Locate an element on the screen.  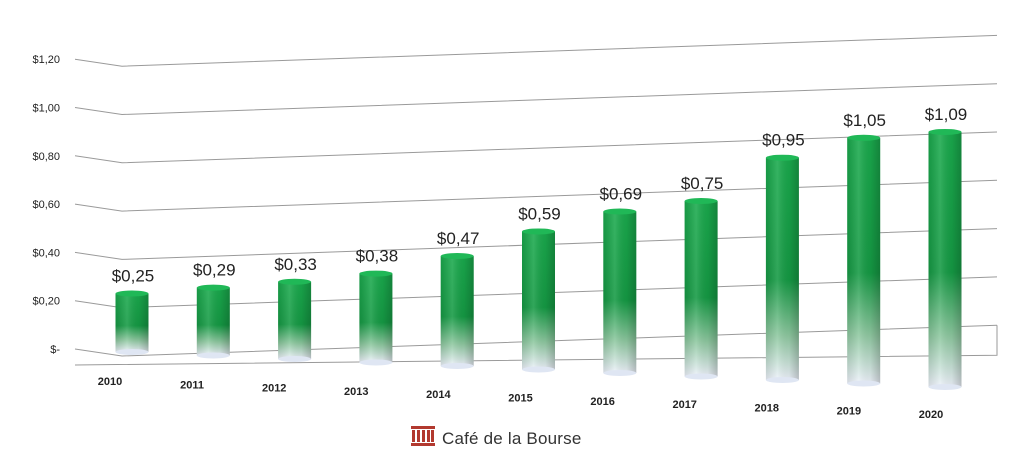
x-tick-label: 2015 is located at coordinates (520, 399).